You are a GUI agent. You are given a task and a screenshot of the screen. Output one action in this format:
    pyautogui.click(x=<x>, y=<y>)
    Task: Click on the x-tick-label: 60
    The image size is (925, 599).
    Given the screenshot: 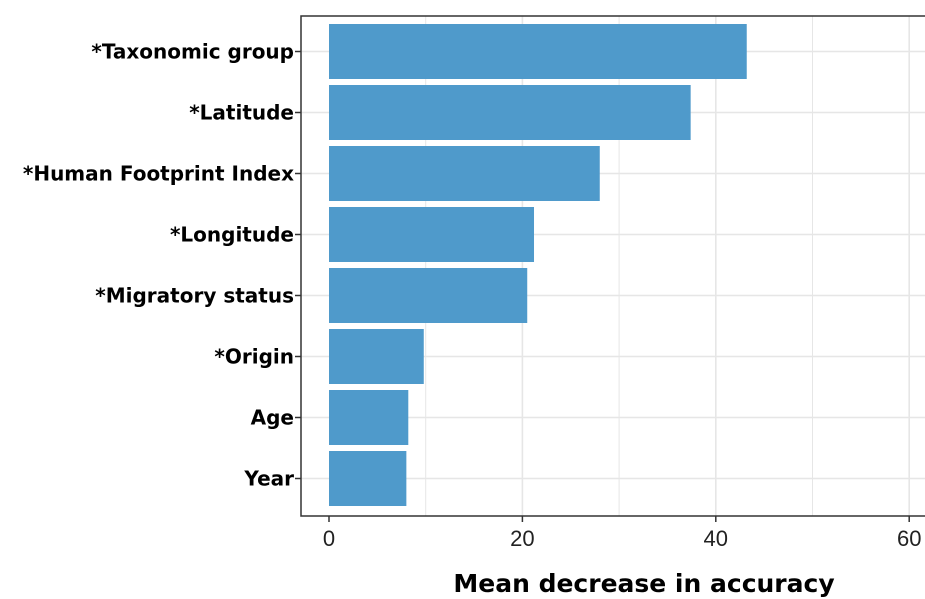 What is the action you would take?
    pyautogui.click(x=909, y=538)
    